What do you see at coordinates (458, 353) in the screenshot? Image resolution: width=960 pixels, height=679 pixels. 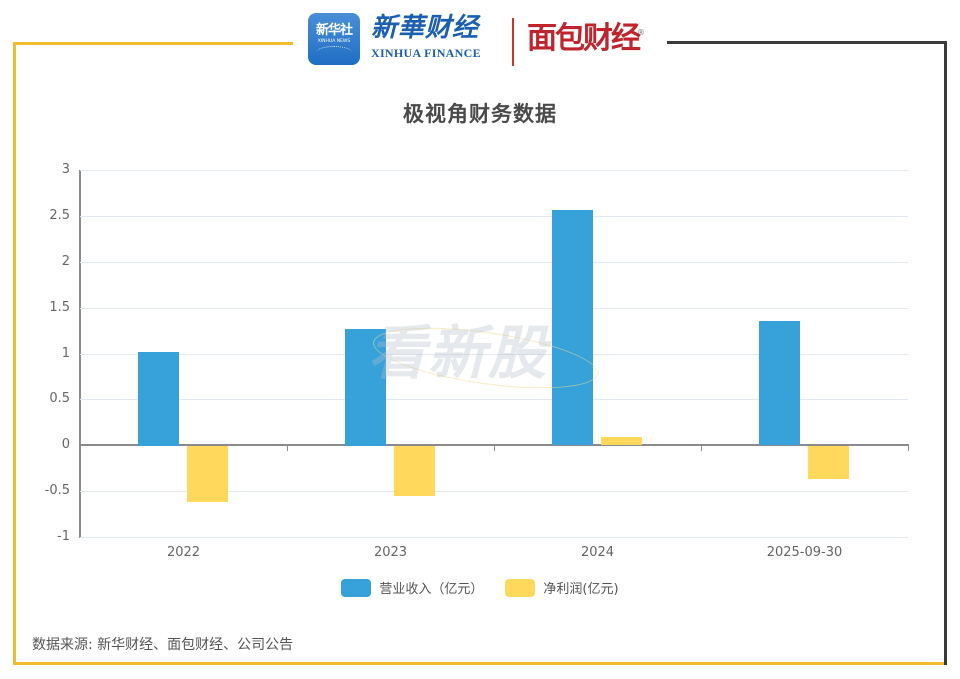 I see `watermark: 看新股` at bounding box center [458, 353].